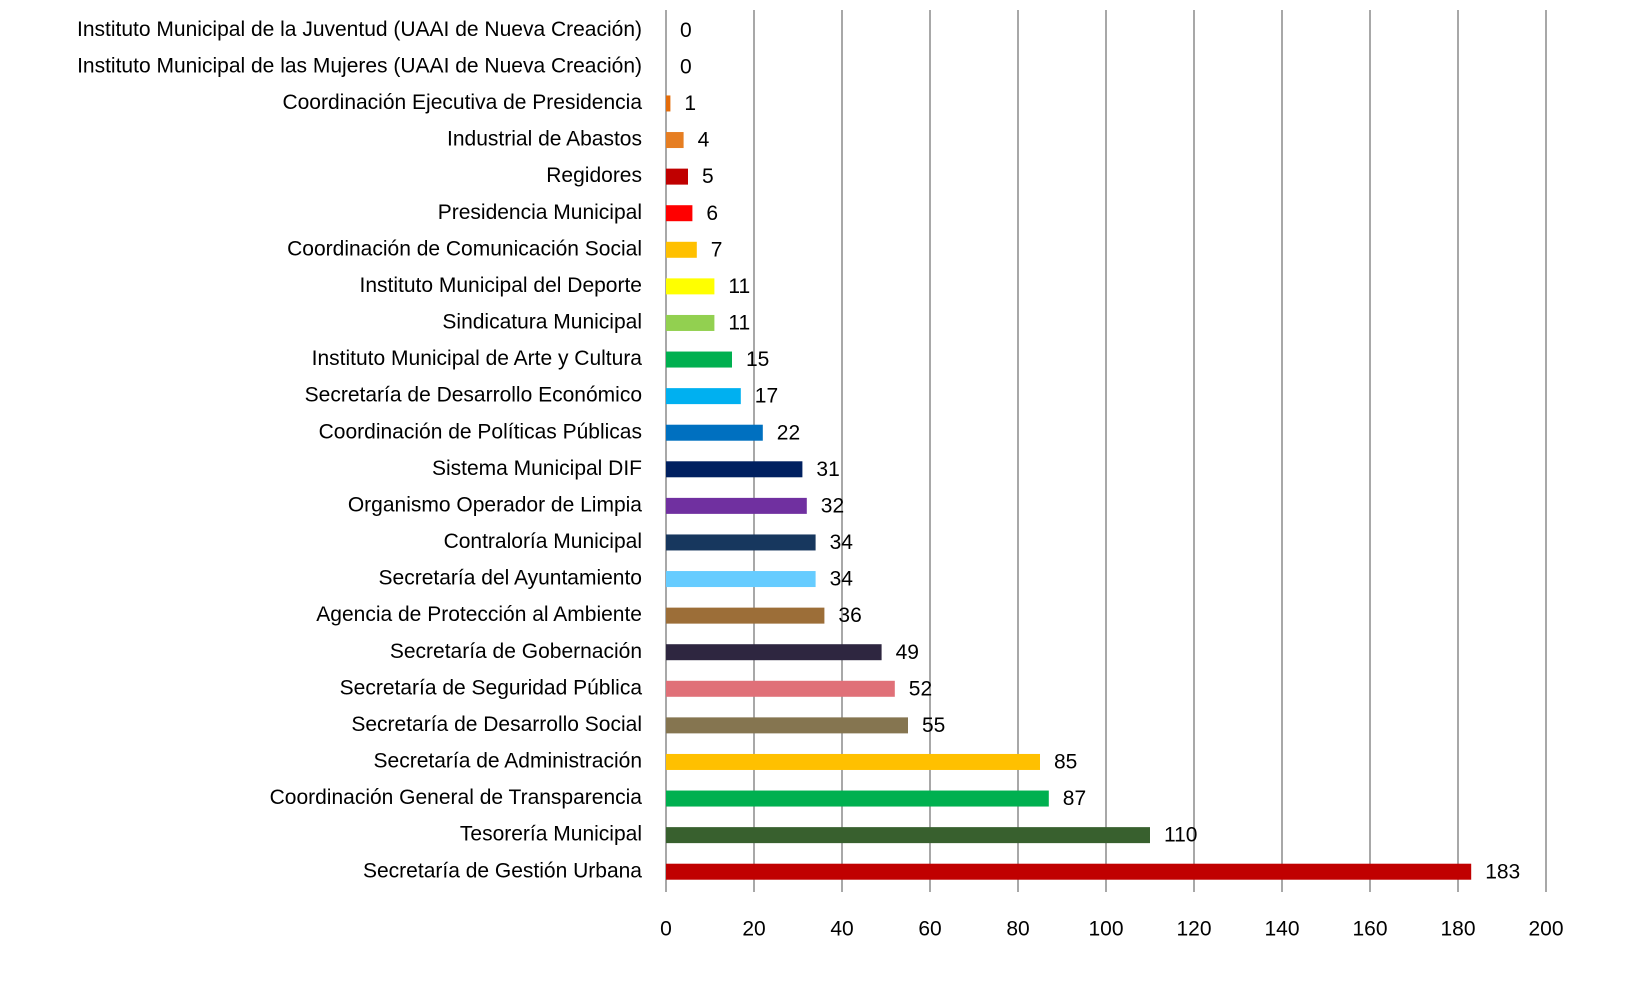 Image resolution: width=1650 pixels, height=988 pixels. What do you see at coordinates (766, 396) in the screenshot?
I see `value-label: 17` at bounding box center [766, 396].